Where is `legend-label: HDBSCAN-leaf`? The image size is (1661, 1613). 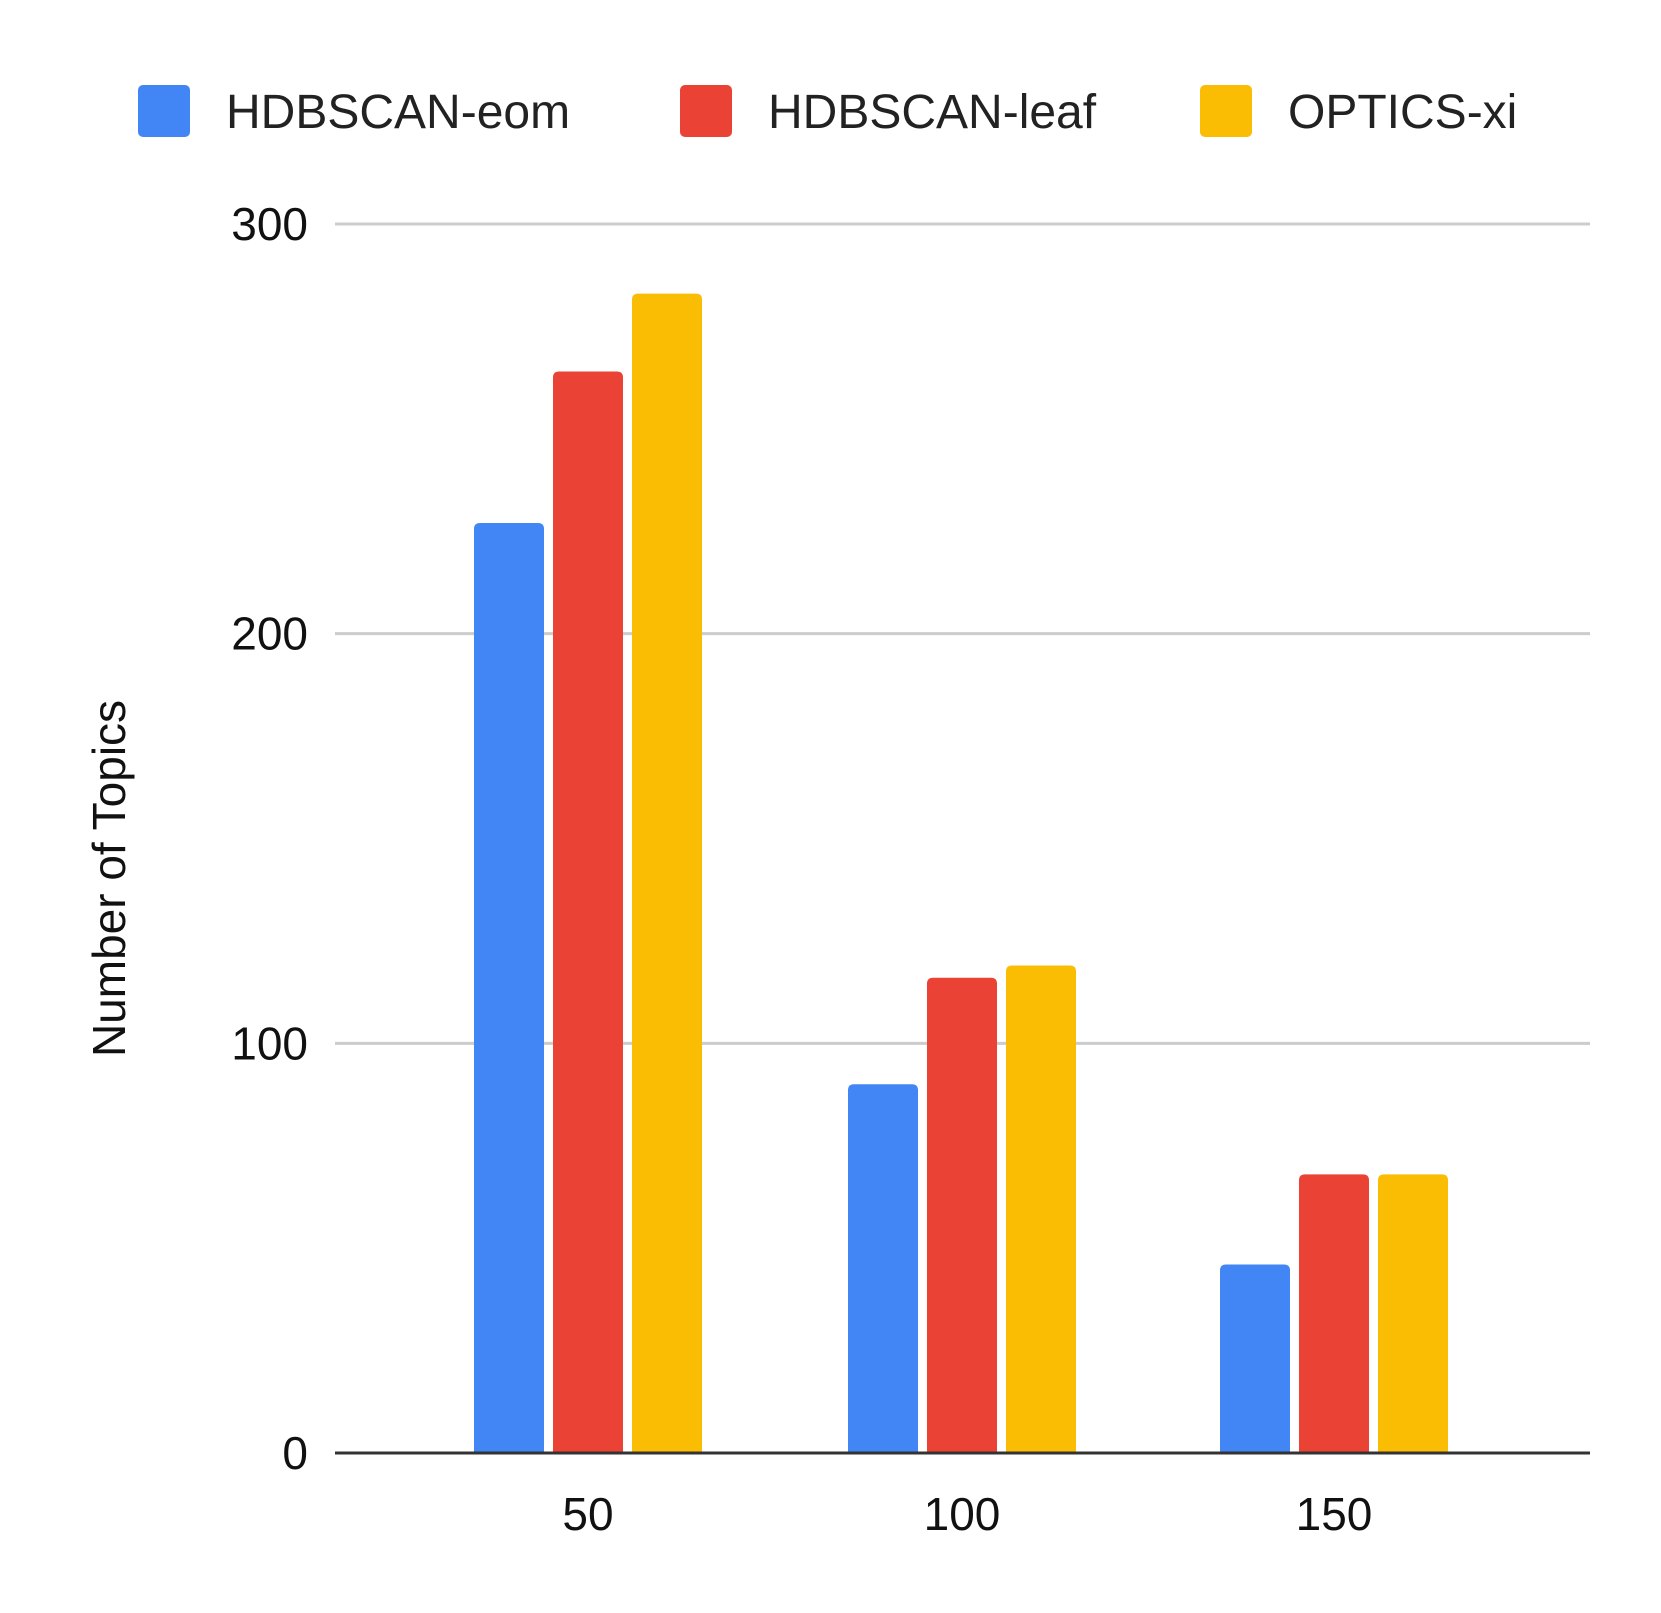 legend-label: HDBSCAN-leaf is located at coordinates (932, 112).